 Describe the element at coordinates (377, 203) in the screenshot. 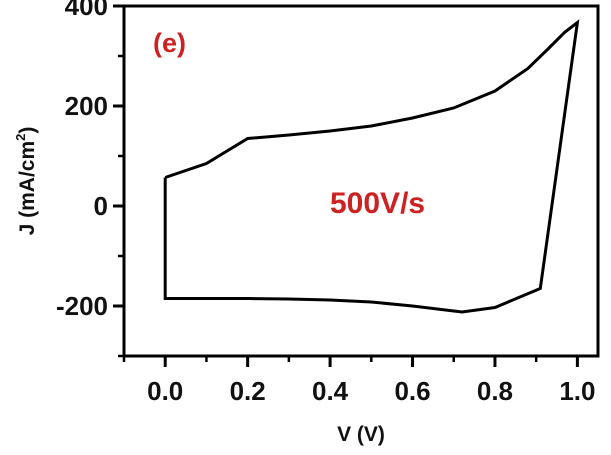

I see `scan-rate-annotation: 500V/s` at that location.